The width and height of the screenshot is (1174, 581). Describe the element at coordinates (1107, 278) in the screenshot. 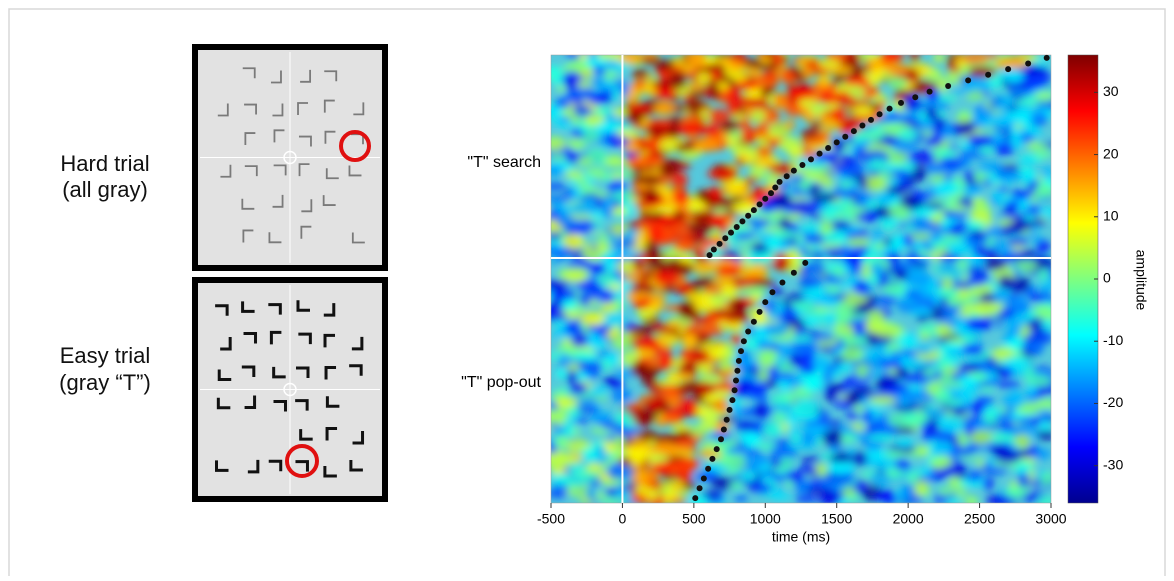

I see `colorbar-tick-label: 0` at that location.